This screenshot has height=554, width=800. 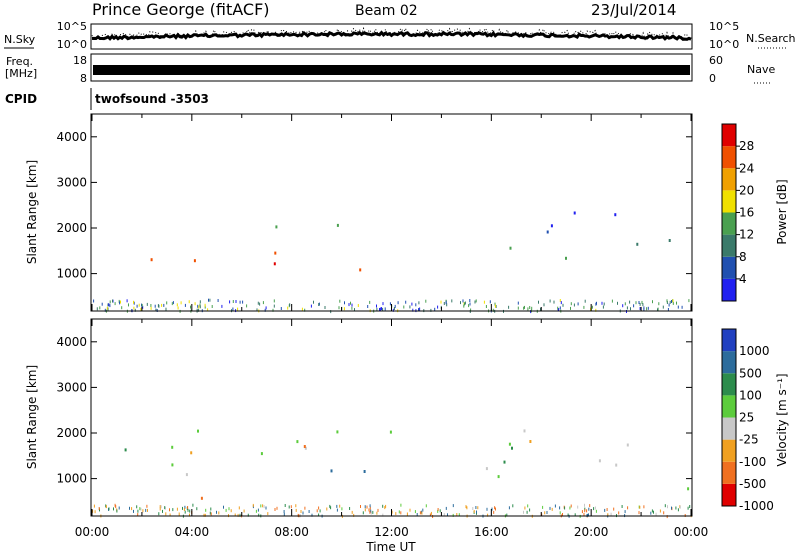 I want to click on y-tick-label: 1000, so click(x=71, y=479).